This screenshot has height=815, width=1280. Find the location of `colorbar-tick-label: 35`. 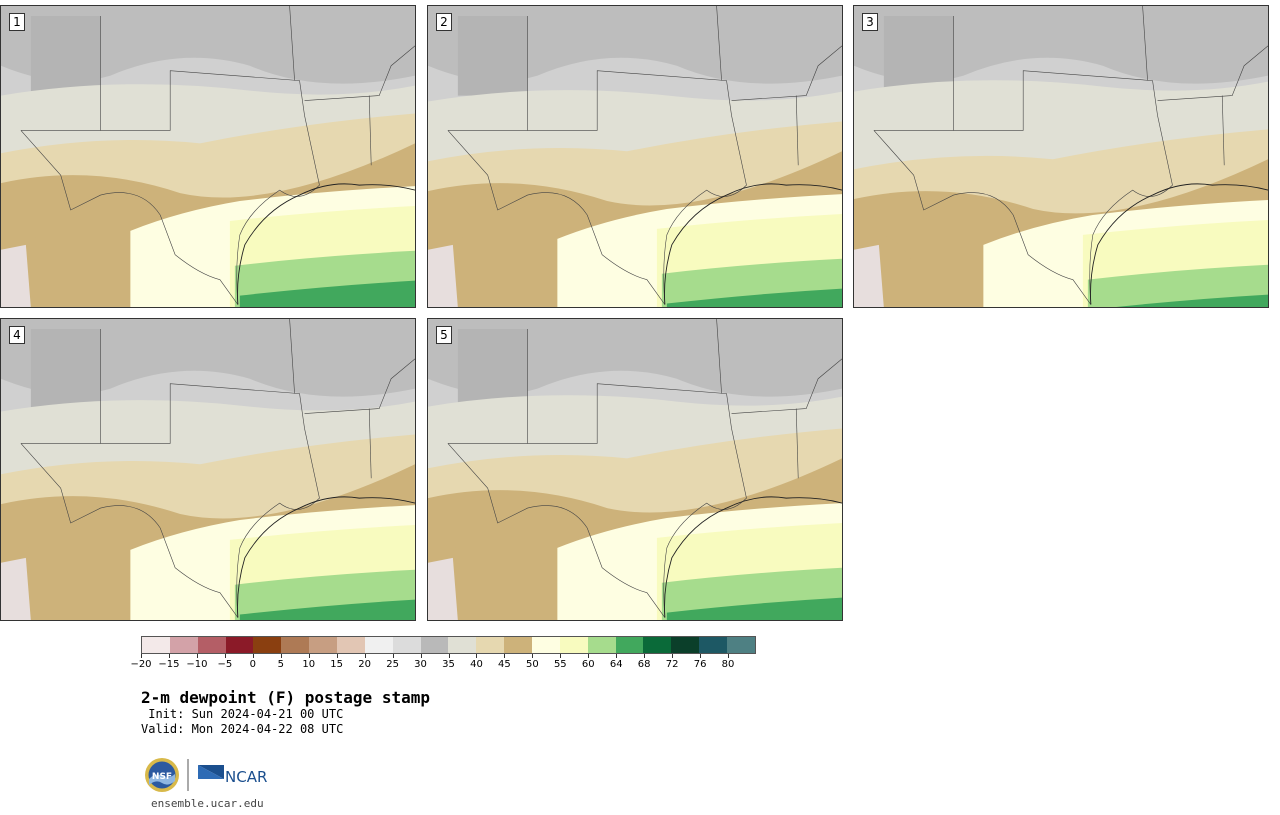

colorbar-tick-label: 35 is located at coordinates (448, 664).